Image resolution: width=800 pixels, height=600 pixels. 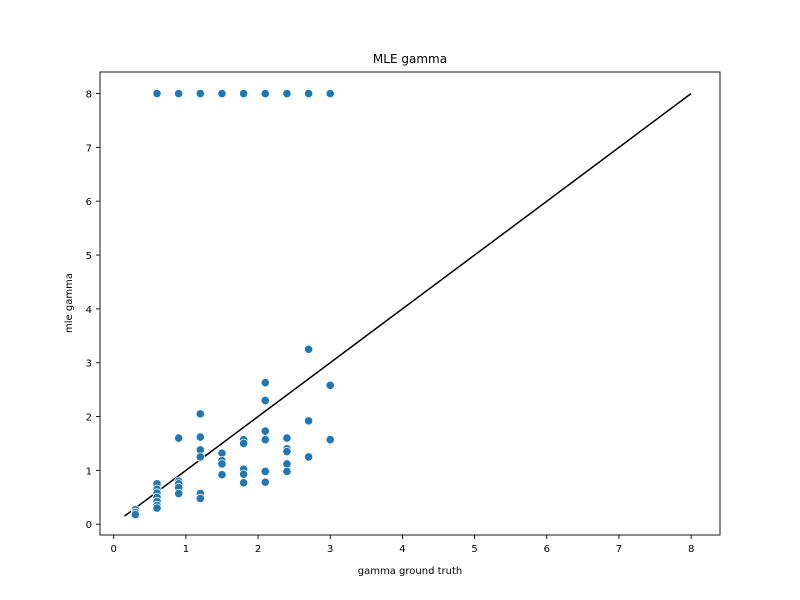 What do you see at coordinates (69, 303) in the screenshot?
I see `y-axis-label: mle gamma` at bounding box center [69, 303].